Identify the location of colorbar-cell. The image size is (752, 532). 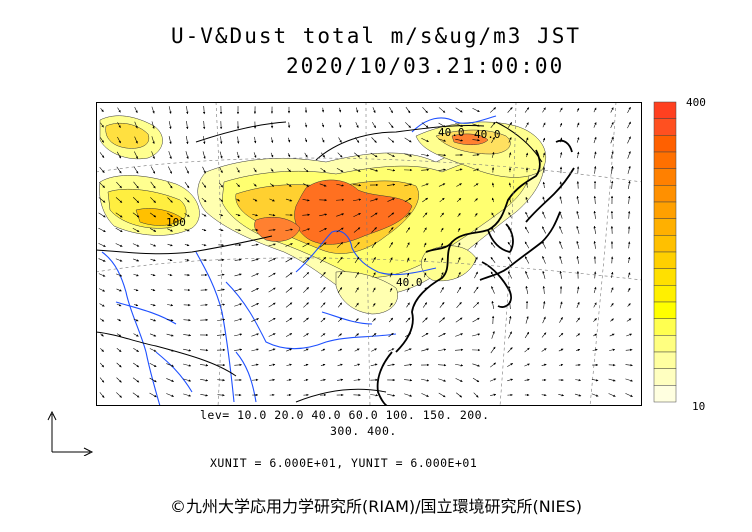
(665, 127).